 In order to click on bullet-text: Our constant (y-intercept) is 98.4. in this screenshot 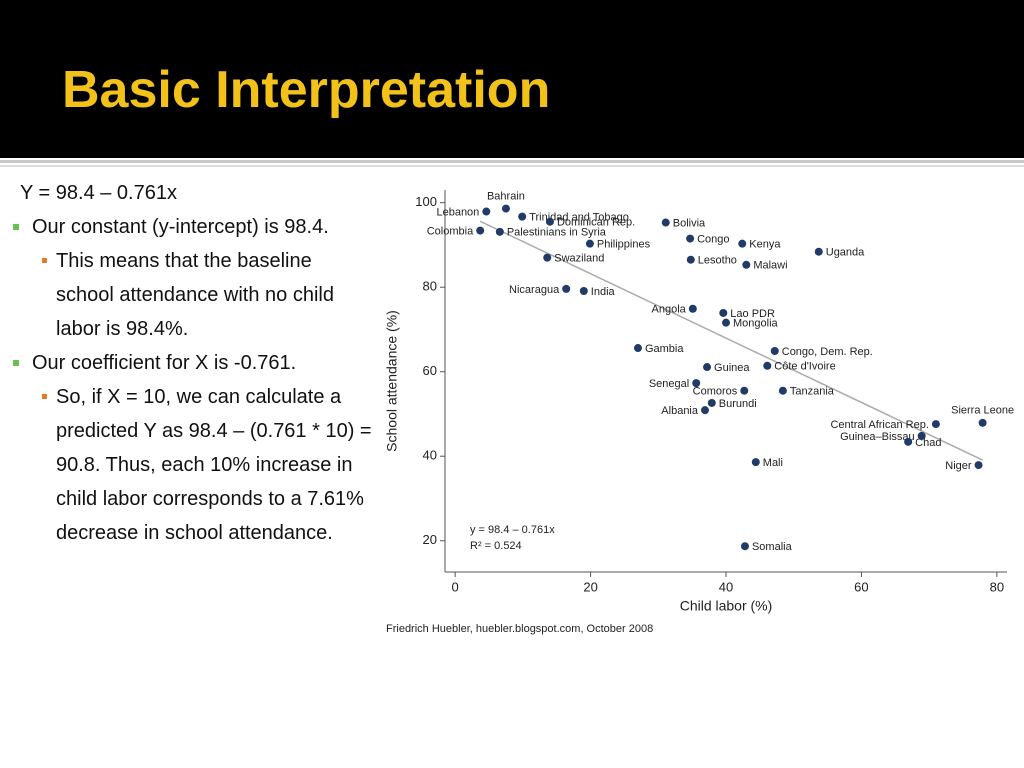, I will do `click(180, 227)`.